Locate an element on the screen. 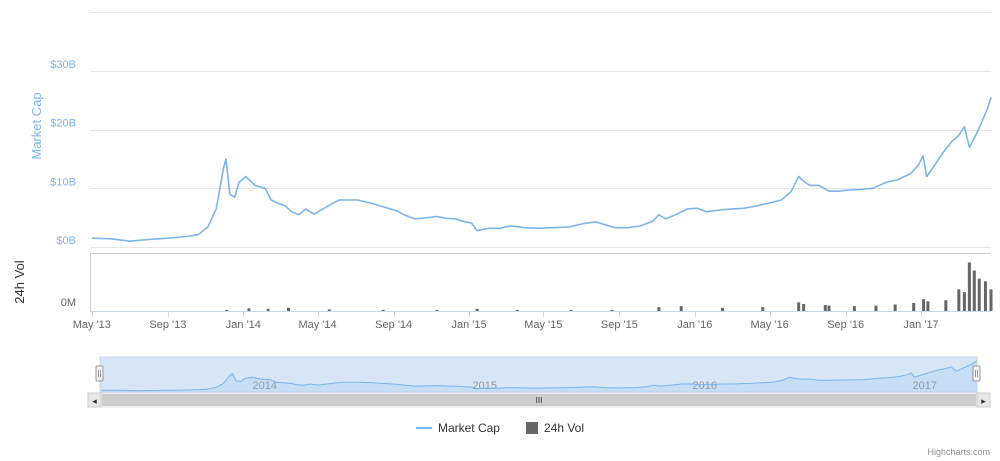 The height and width of the screenshot is (461, 1000). market-cap-axis-title: Market Cap is located at coordinates (36, 125).